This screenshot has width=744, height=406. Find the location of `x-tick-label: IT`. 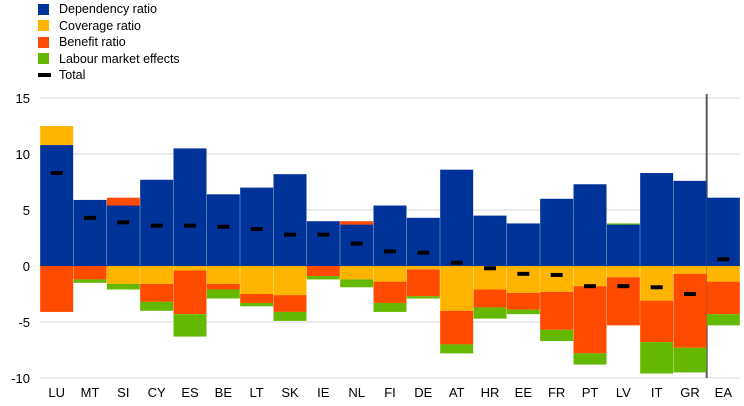

x-tick-label: IT is located at coordinates (657, 392).